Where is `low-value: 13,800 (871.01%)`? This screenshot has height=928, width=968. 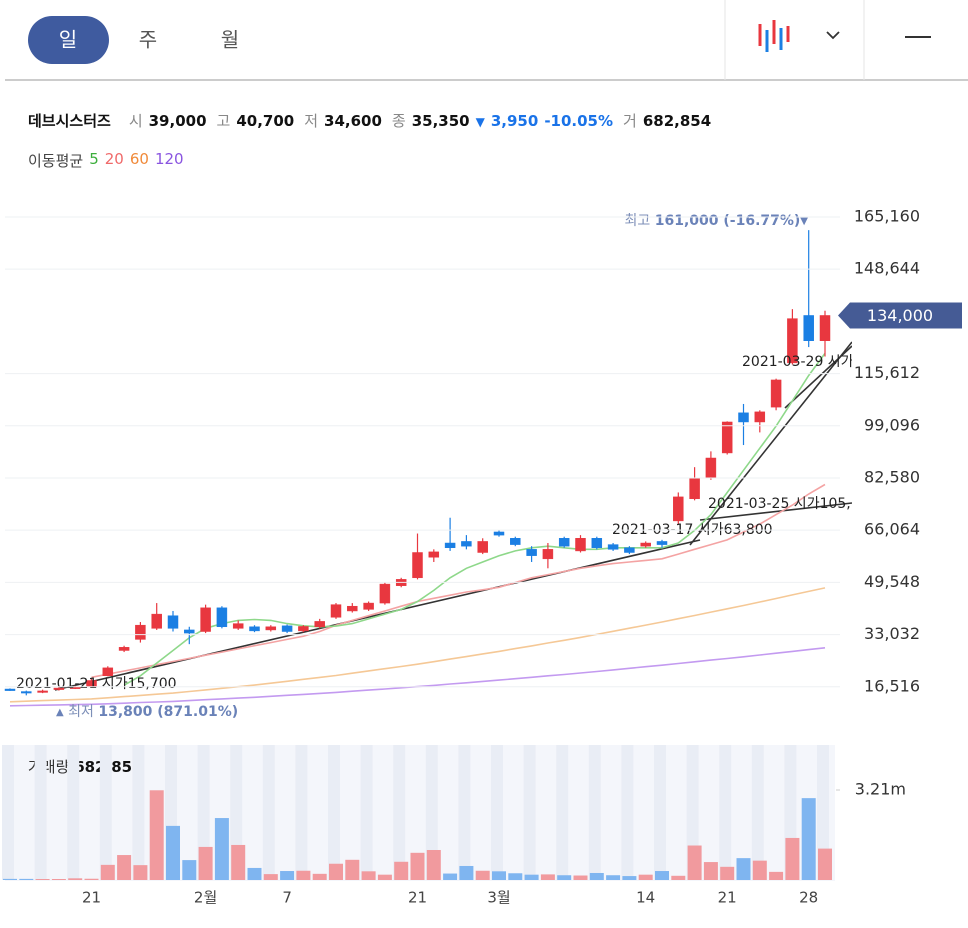
low-value: 13,800 (871.01%) is located at coordinates (168, 712).